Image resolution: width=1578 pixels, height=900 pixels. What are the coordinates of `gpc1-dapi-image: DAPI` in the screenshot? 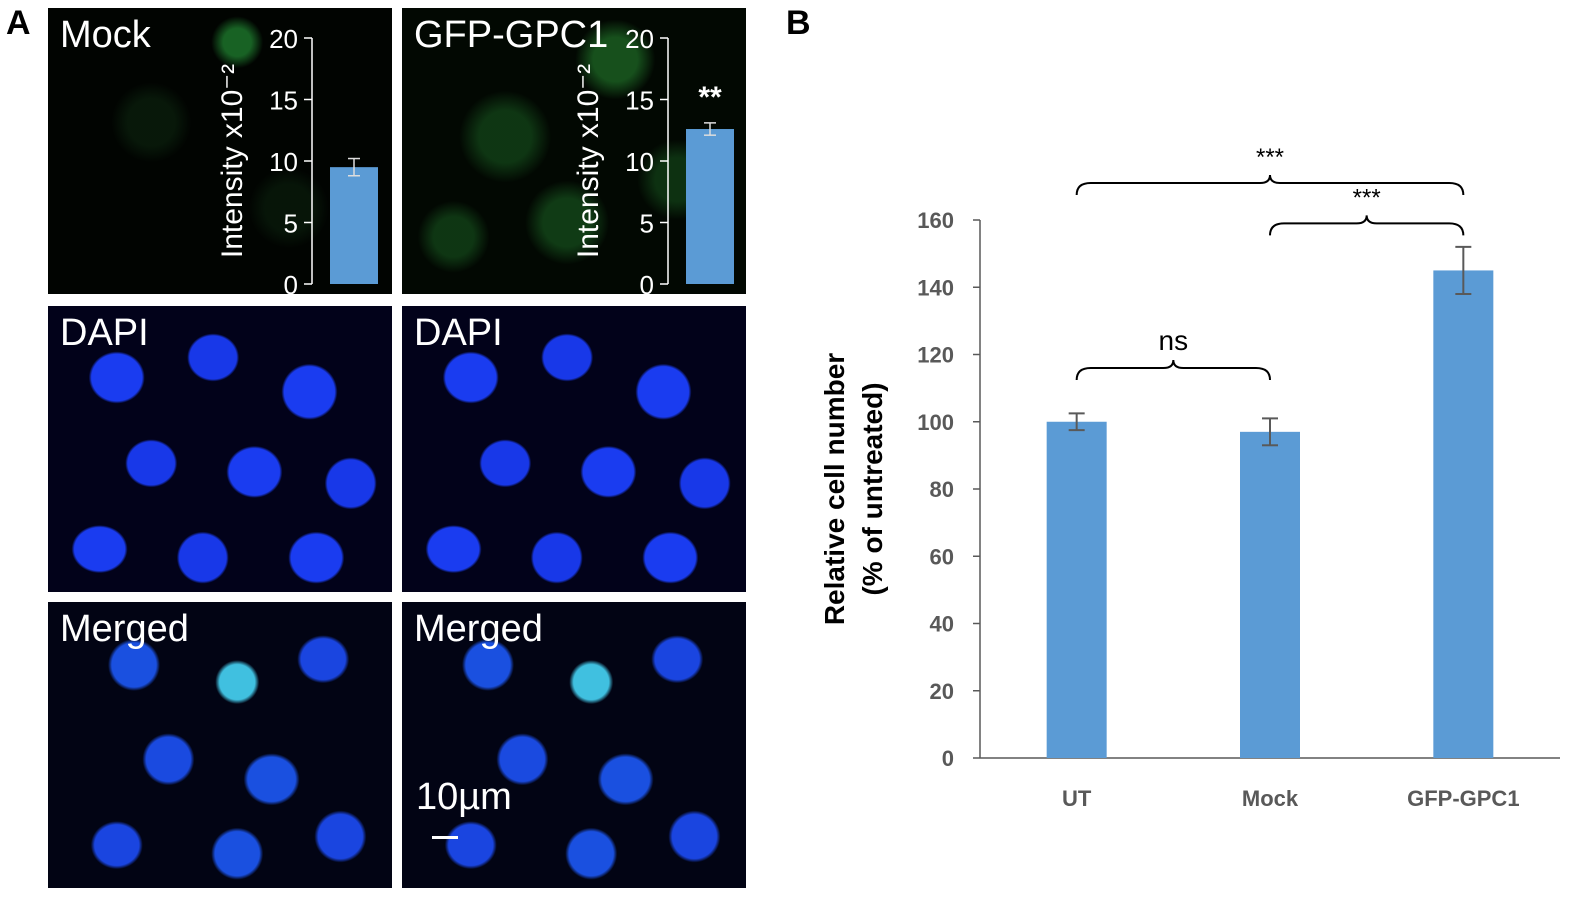 It's located at (574, 449).